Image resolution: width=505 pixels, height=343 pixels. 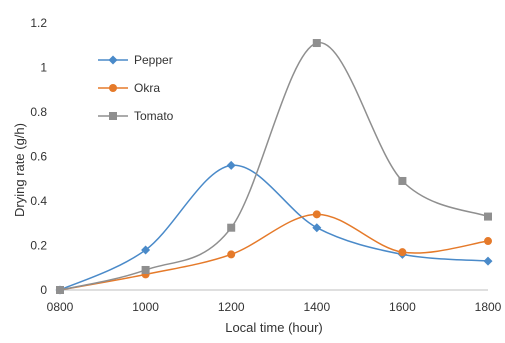 I want to click on y-tick-label: 0, so click(x=43, y=290).